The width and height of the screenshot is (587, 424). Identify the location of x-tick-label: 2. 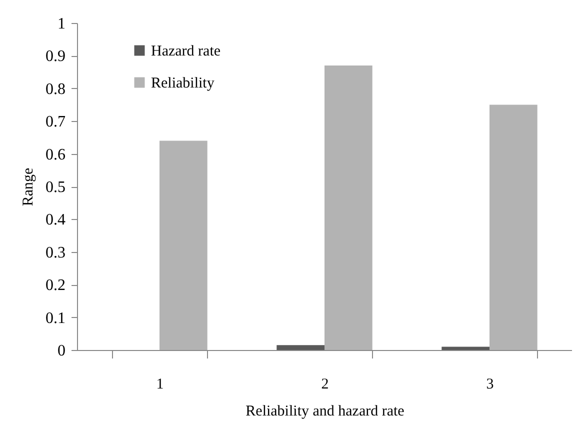
(325, 384).